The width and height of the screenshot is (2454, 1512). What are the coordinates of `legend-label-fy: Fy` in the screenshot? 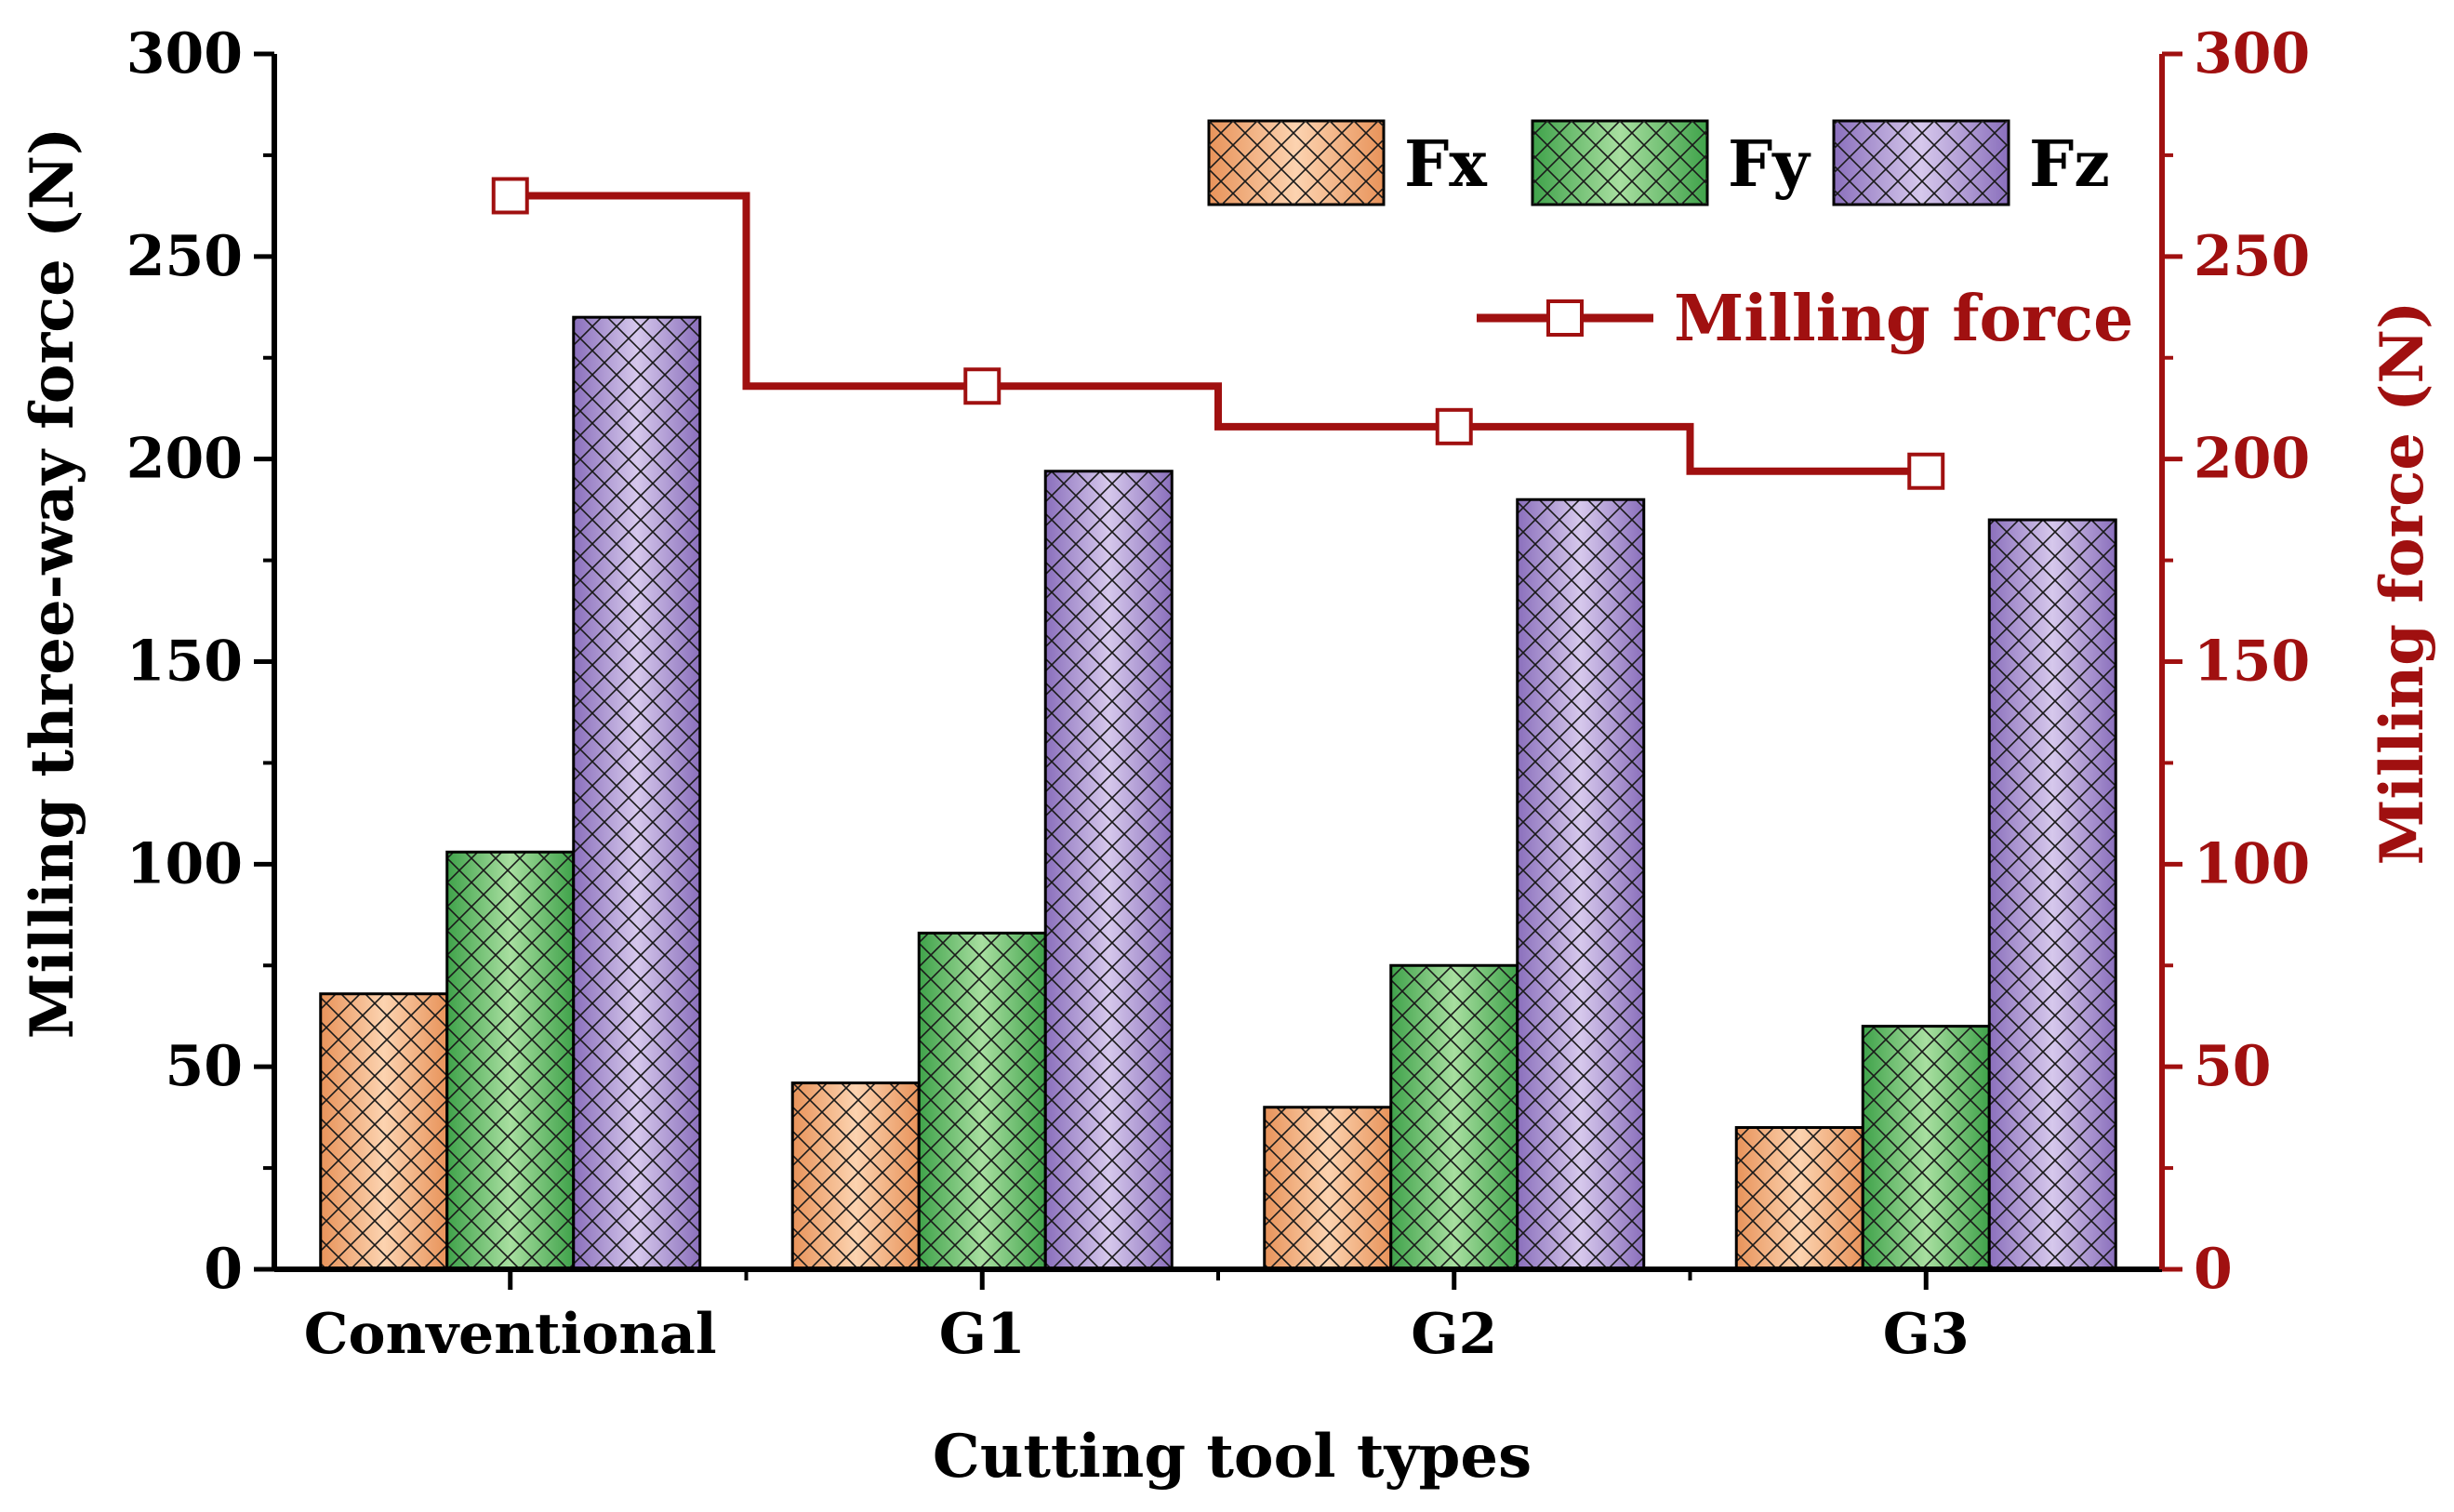 It's located at (1769, 164).